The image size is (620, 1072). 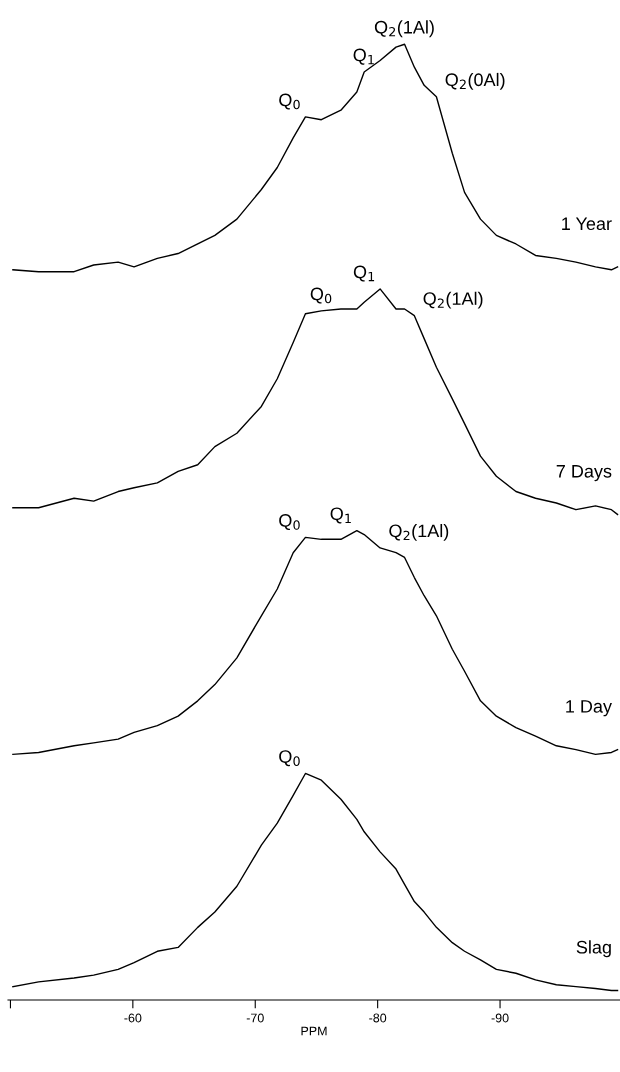 What do you see at coordinates (314, 1031) in the screenshot?
I see `x-axis-title: PPM` at bounding box center [314, 1031].